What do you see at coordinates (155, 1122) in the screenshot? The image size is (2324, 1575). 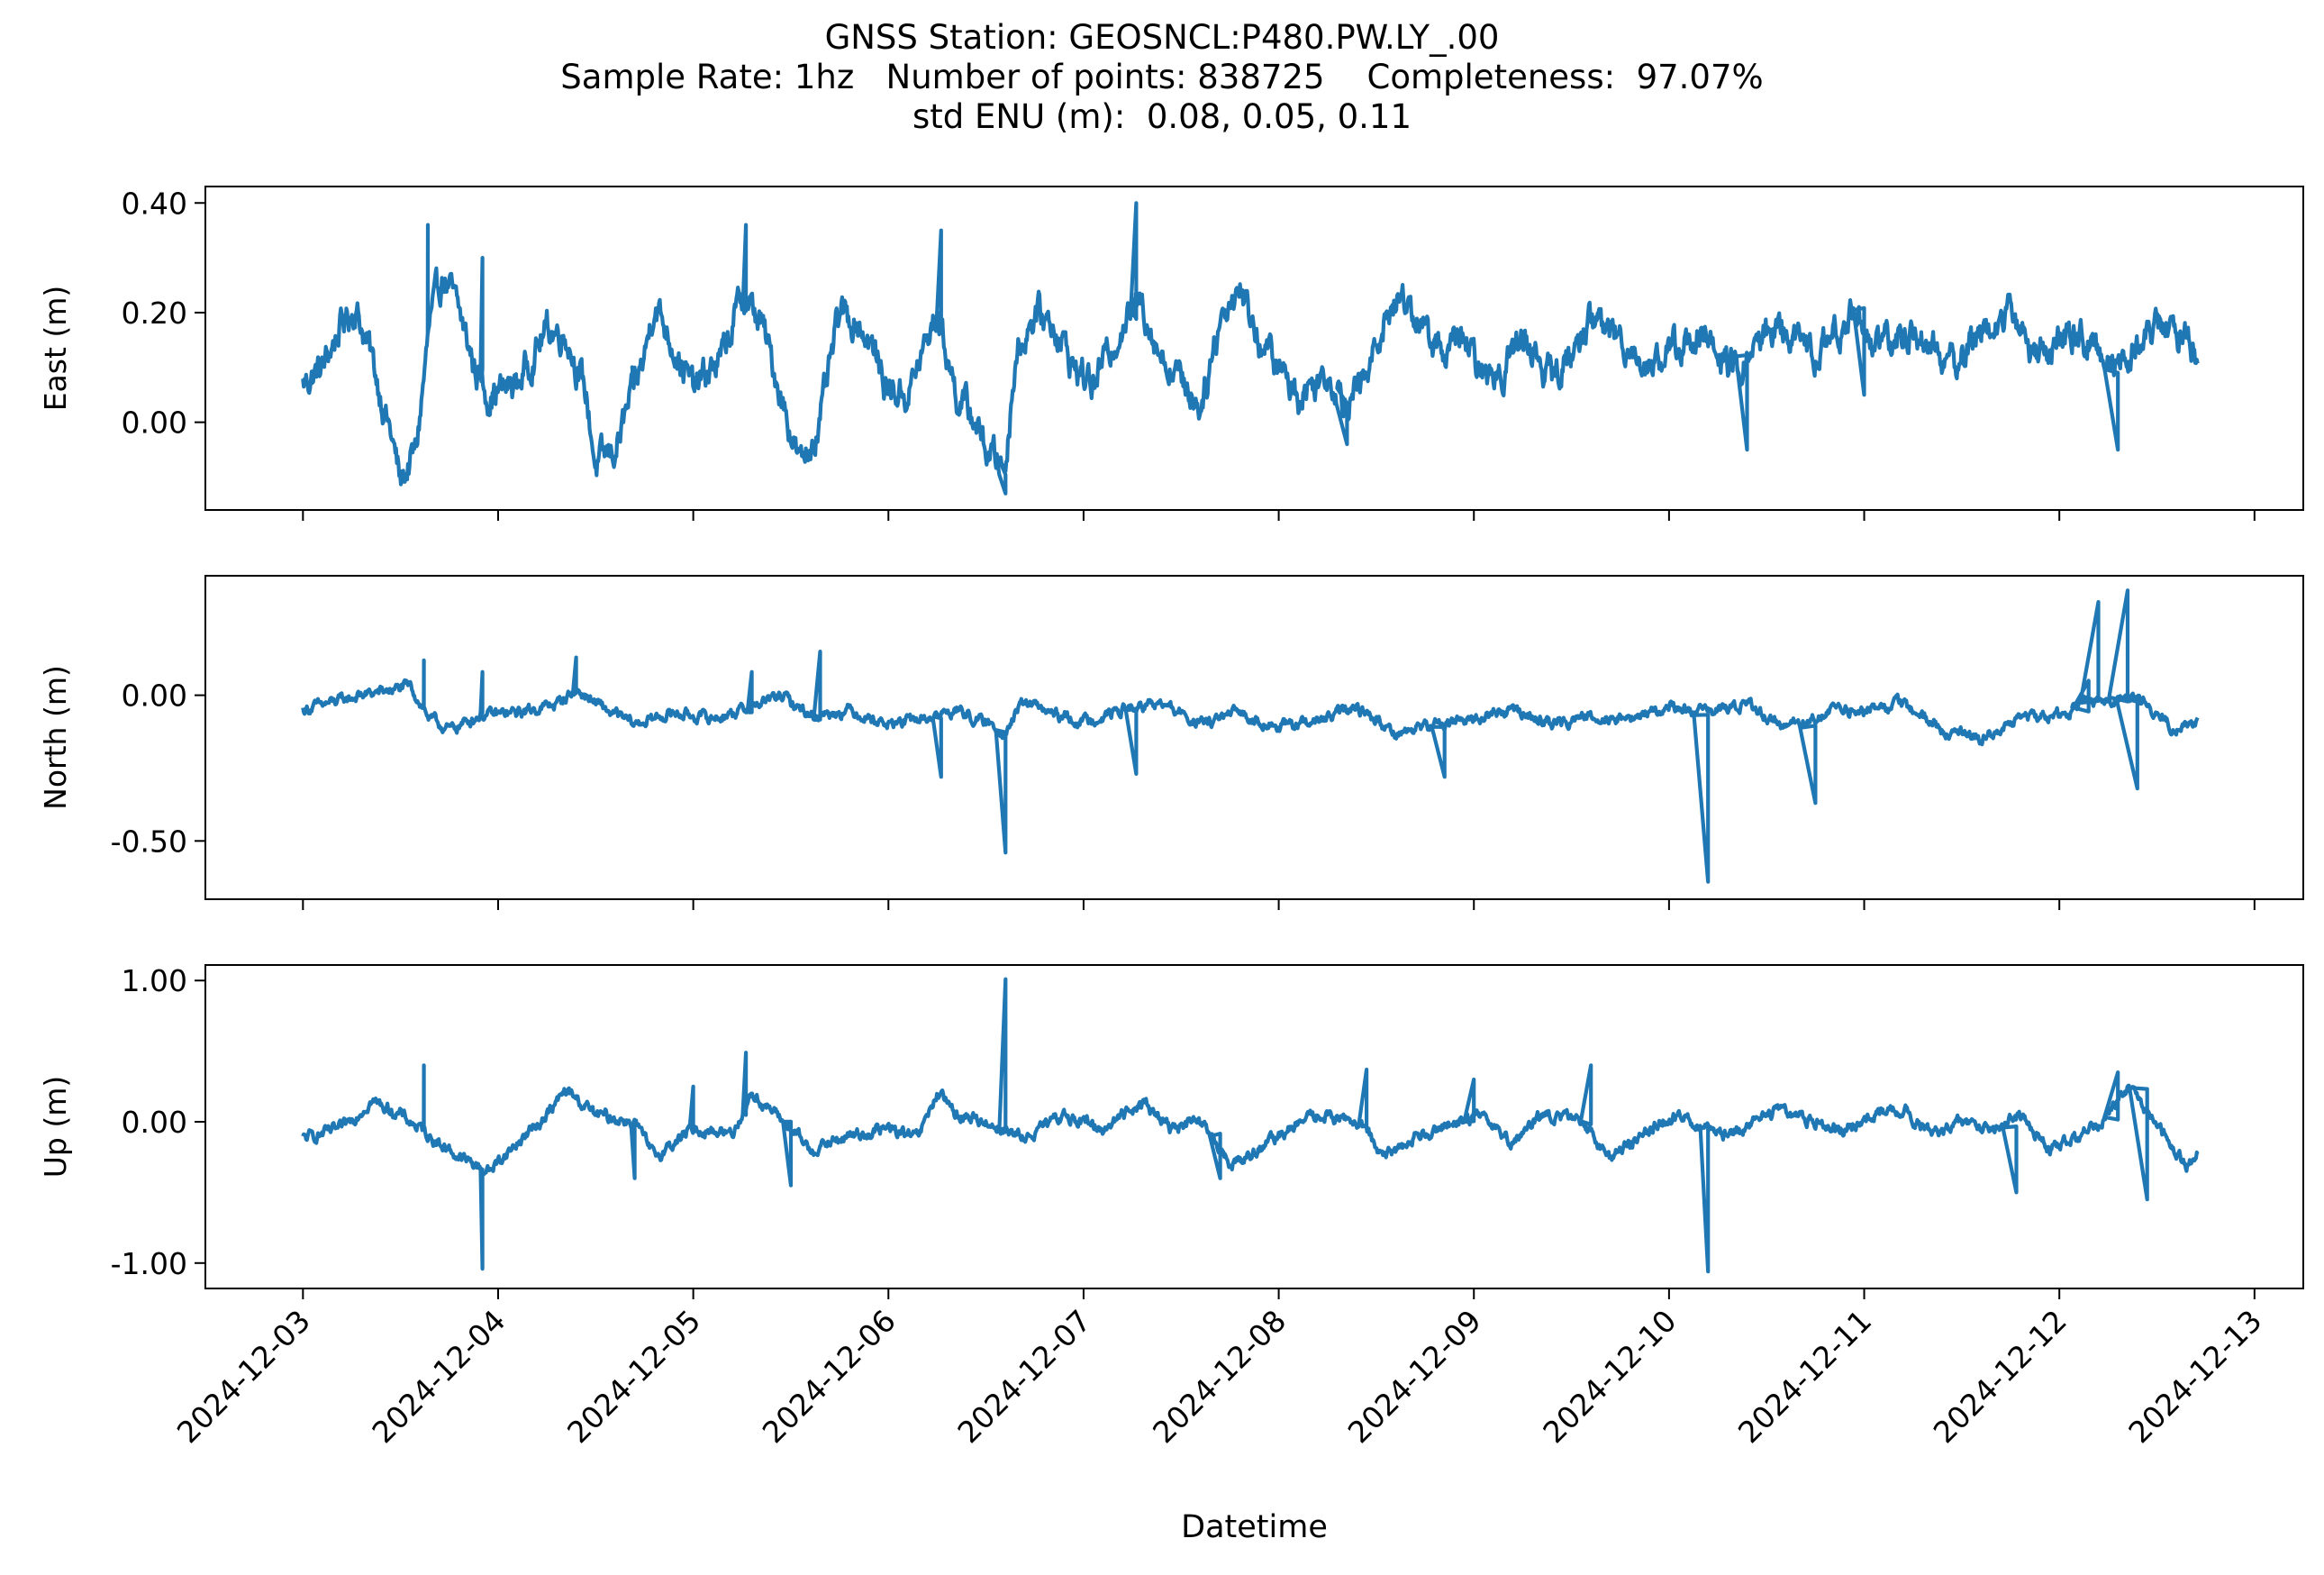 I see `up-ytick-label: 0.00` at bounding box center [155, 1122].